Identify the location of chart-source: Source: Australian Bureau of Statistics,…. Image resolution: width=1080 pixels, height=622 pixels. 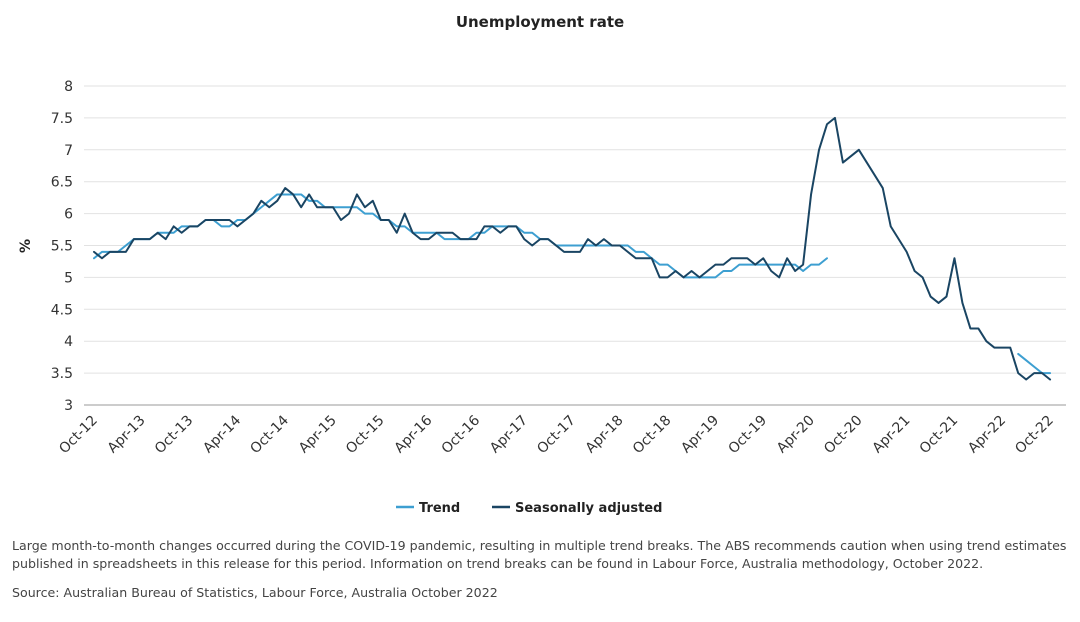
(255, 592).